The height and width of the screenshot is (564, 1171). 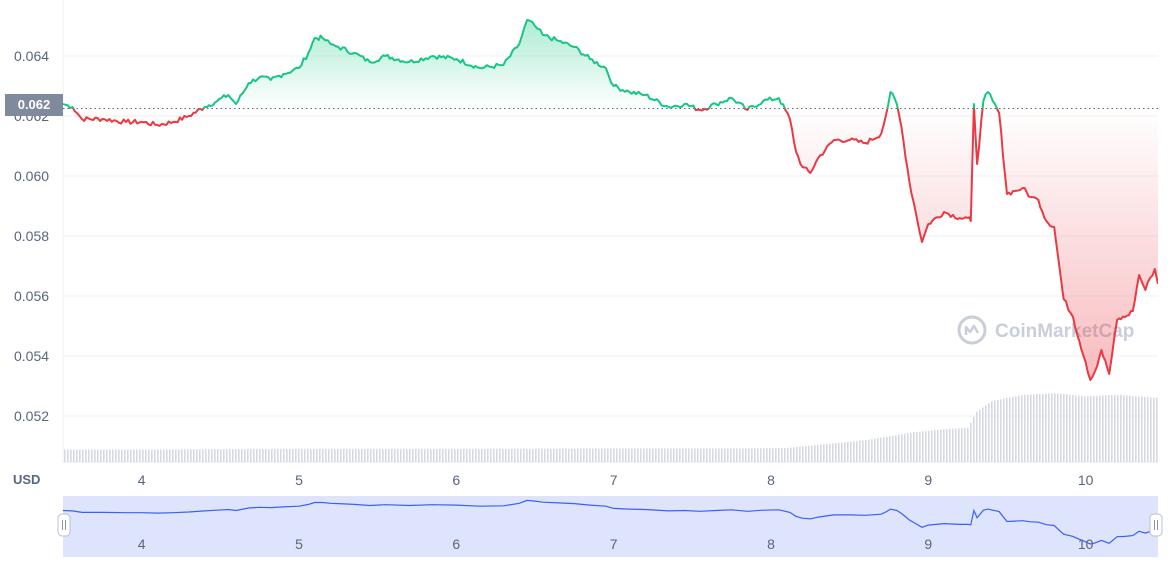 What do you see at coordinates (299, 544) in the screenshot?
I see `navigator-tick-label: 5` at bounding box center [299, 544].